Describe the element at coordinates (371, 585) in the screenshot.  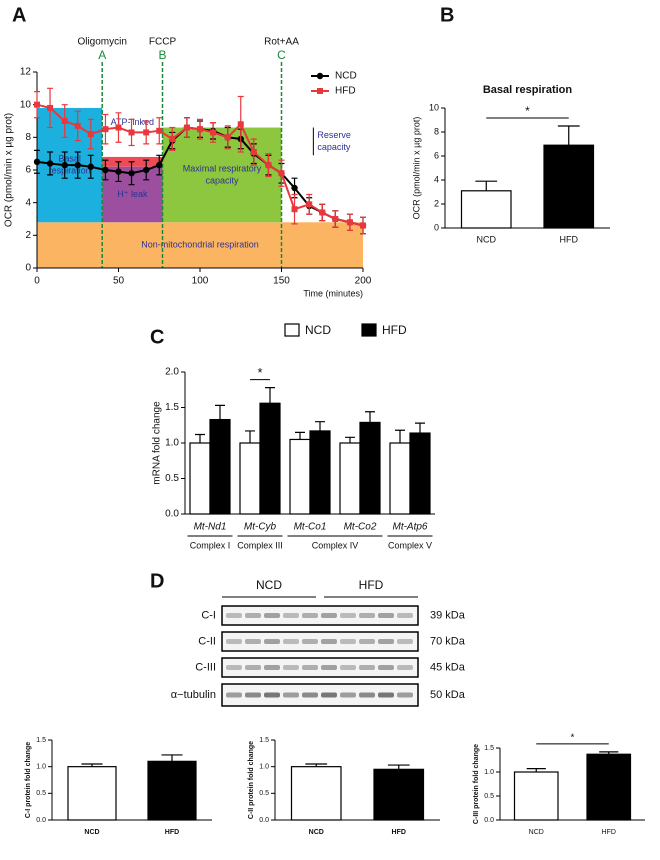
I see `blot-group-label: HFD` at that location.